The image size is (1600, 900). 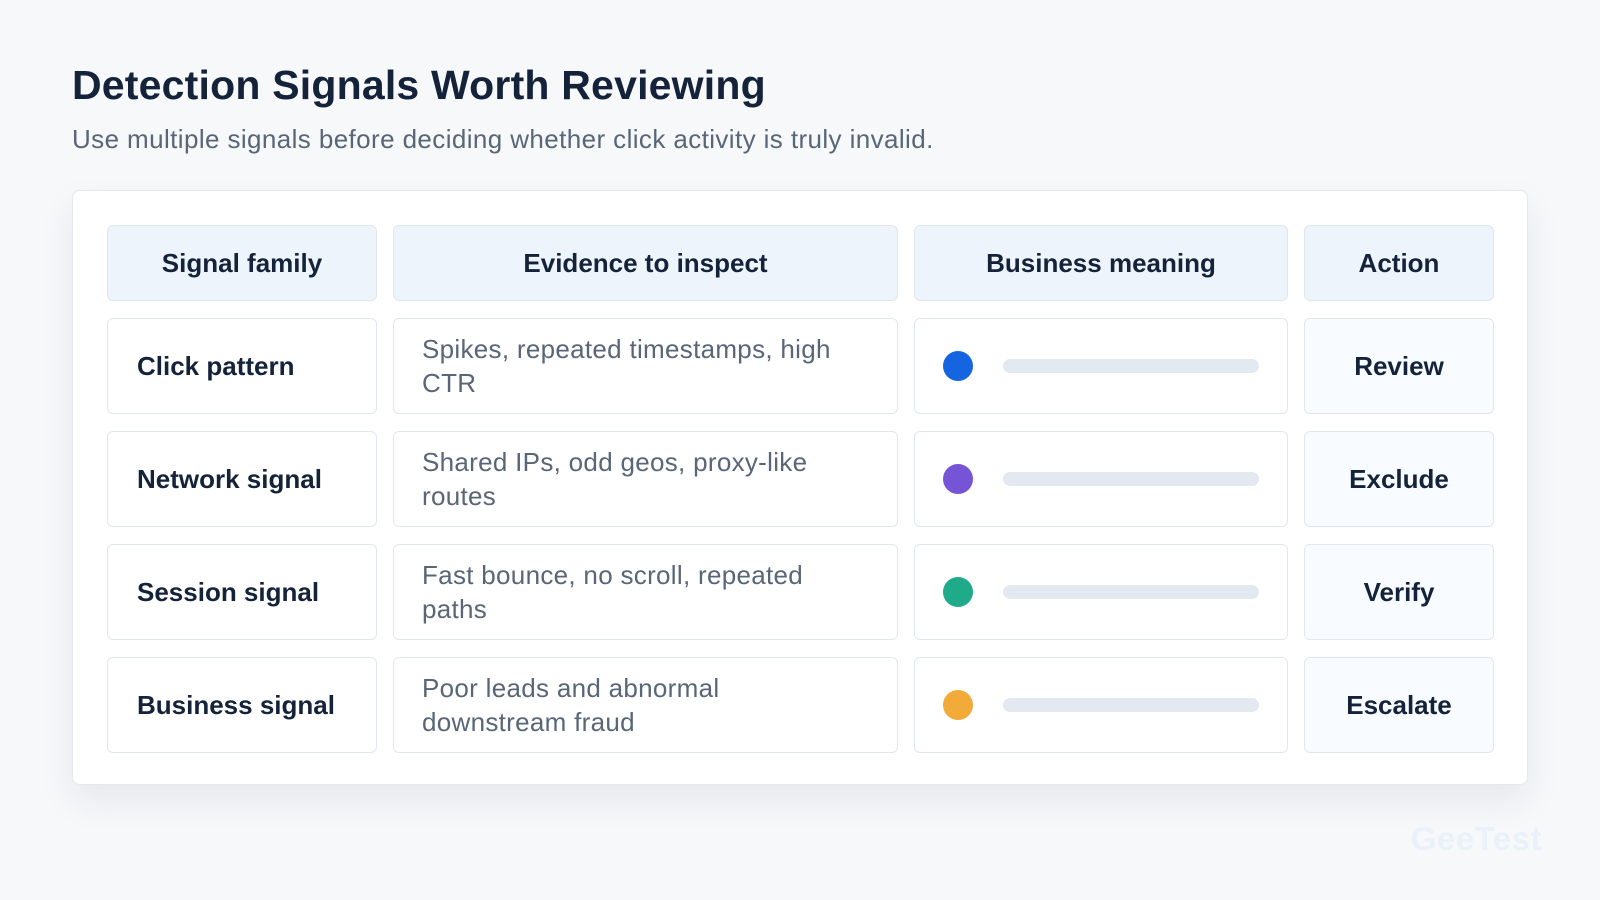 I want to click on row-click-pattern-meaning, so click(x=1101, y=366).